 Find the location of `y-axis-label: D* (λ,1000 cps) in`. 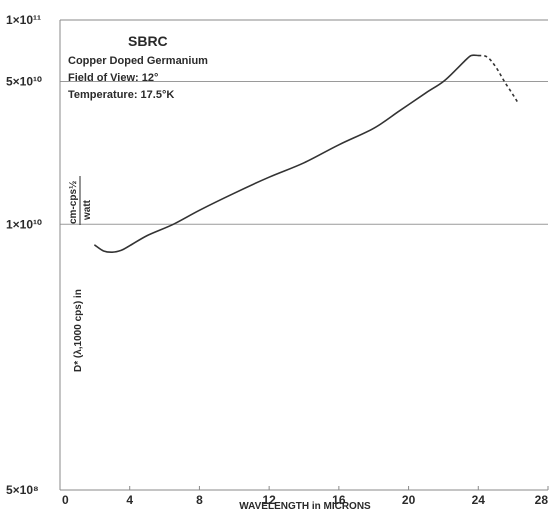

y-axis-label: D* (λ,1000 cps) in is located at coordinates (78, 330).